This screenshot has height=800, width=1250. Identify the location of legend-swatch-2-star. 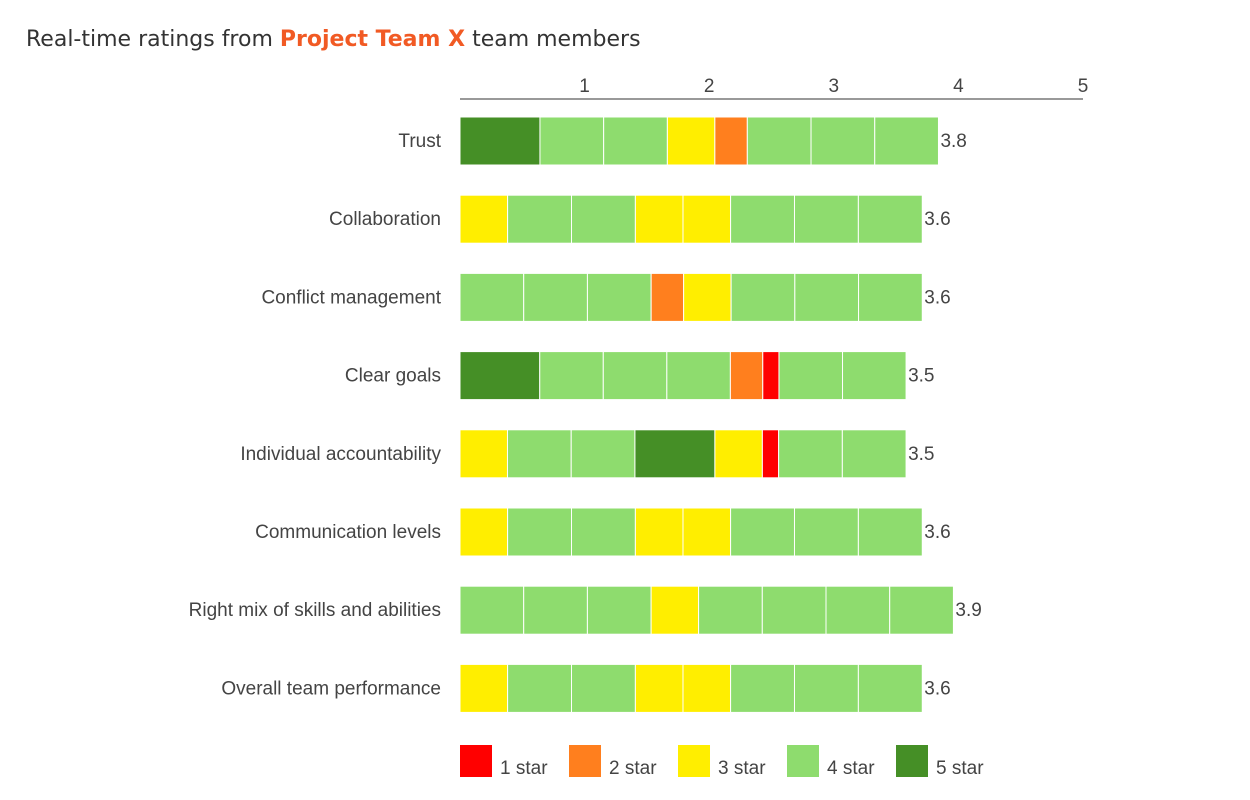
(585, 761).